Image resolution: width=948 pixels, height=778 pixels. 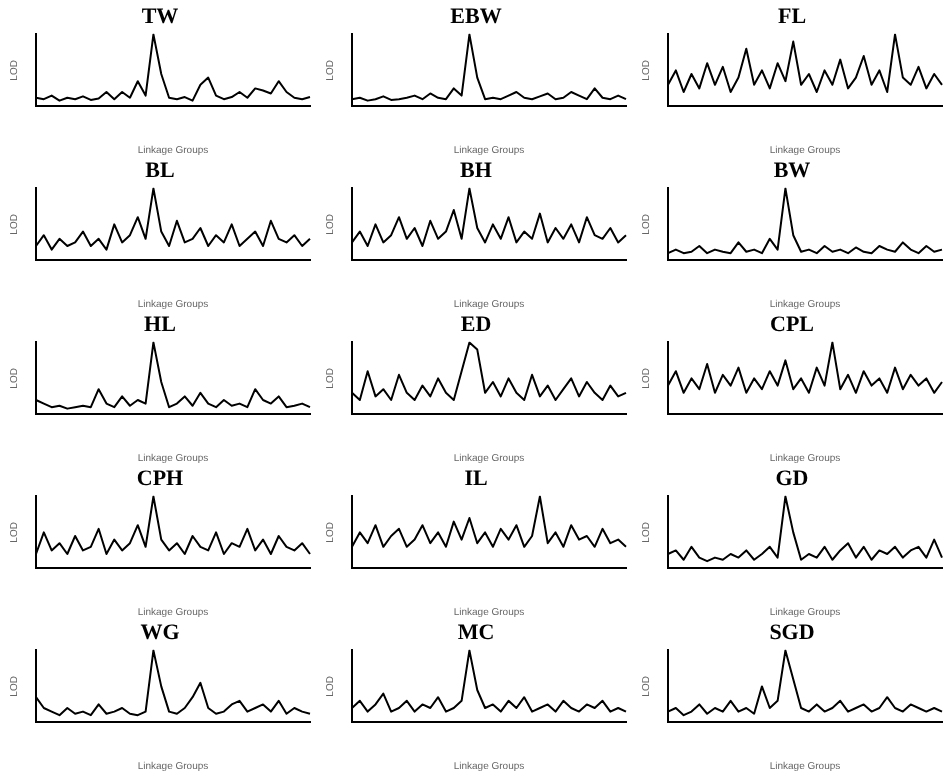 What do you see at coordinates (160, 170) in the screenshot?
I see `chart-title: BL` at bounding box center [160, 170].